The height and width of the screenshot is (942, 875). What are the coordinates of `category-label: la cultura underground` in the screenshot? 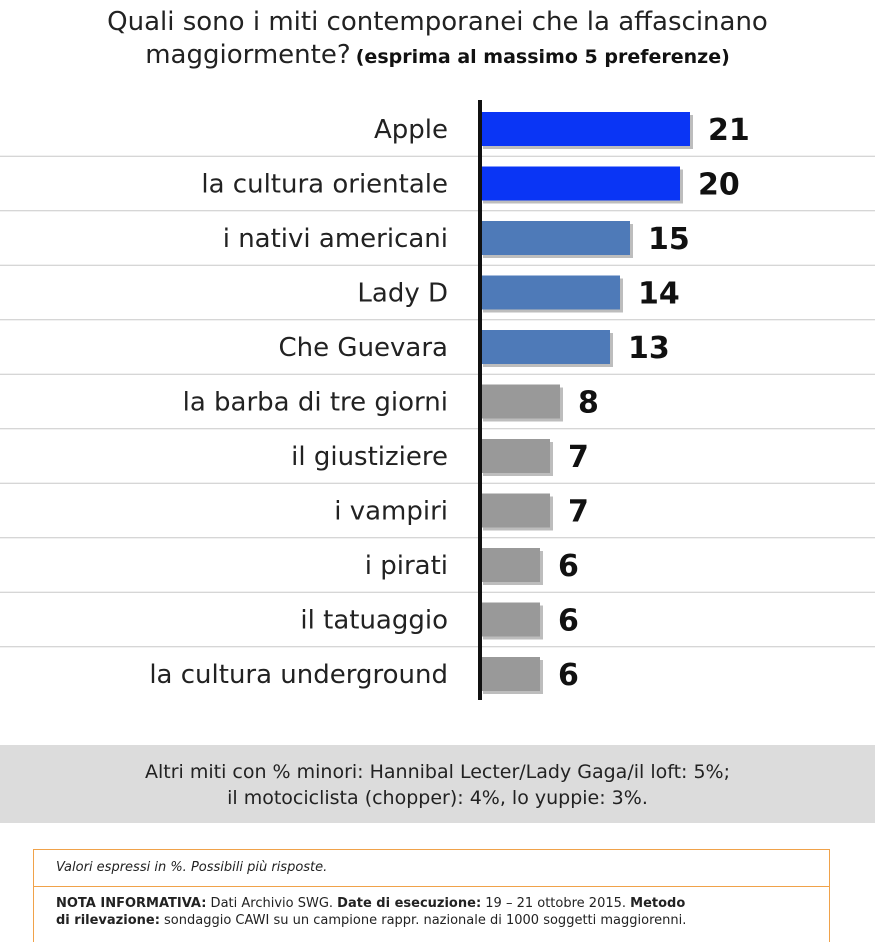 It's located at (298, 675).